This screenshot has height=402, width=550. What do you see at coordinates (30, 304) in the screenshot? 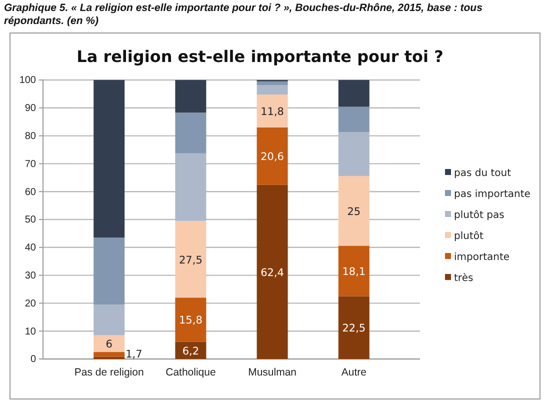
I see `y-tick-label: 20` at bounding box center [30, 304].